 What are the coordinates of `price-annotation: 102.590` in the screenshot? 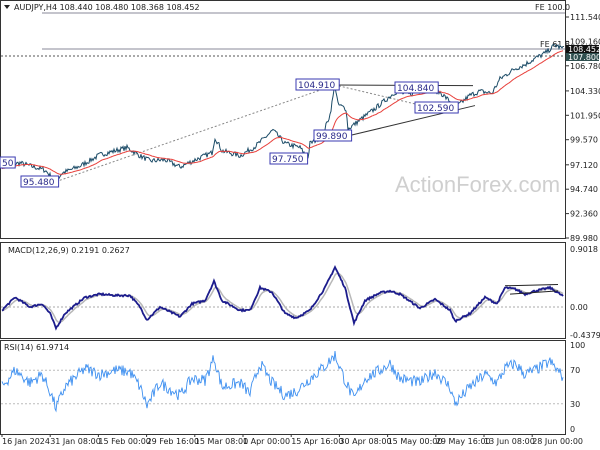 It's located at (435, 109).